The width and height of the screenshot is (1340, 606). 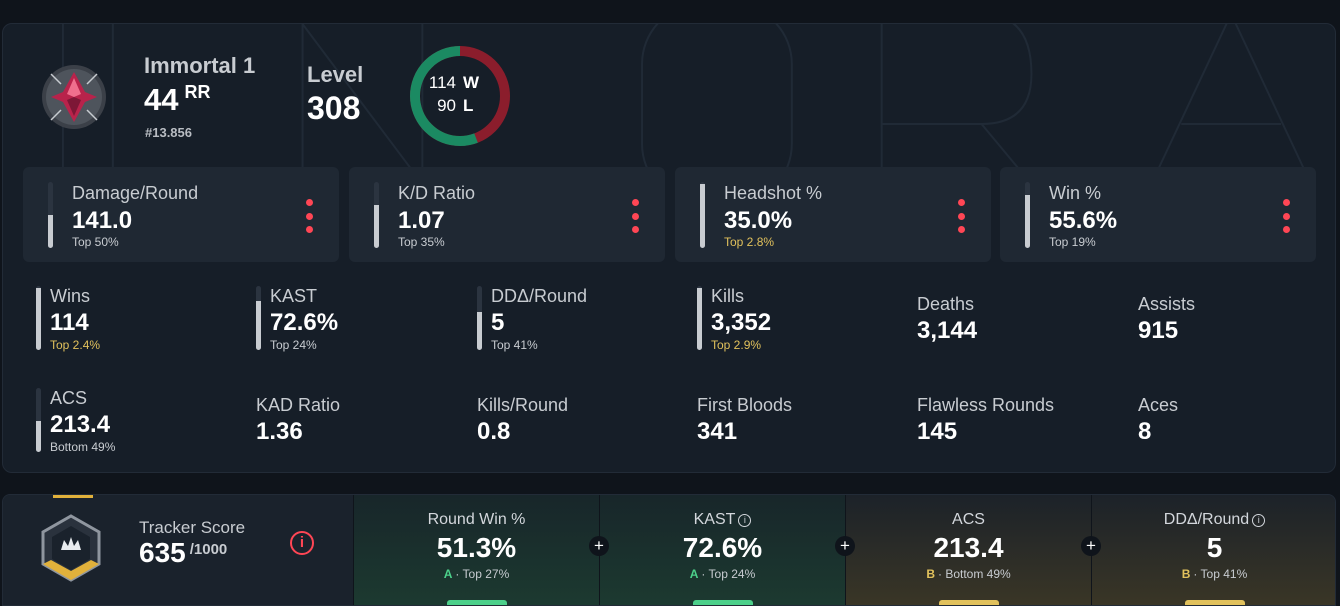 I want to click on tracker-score-number: 635, so click(x=162, y=552).